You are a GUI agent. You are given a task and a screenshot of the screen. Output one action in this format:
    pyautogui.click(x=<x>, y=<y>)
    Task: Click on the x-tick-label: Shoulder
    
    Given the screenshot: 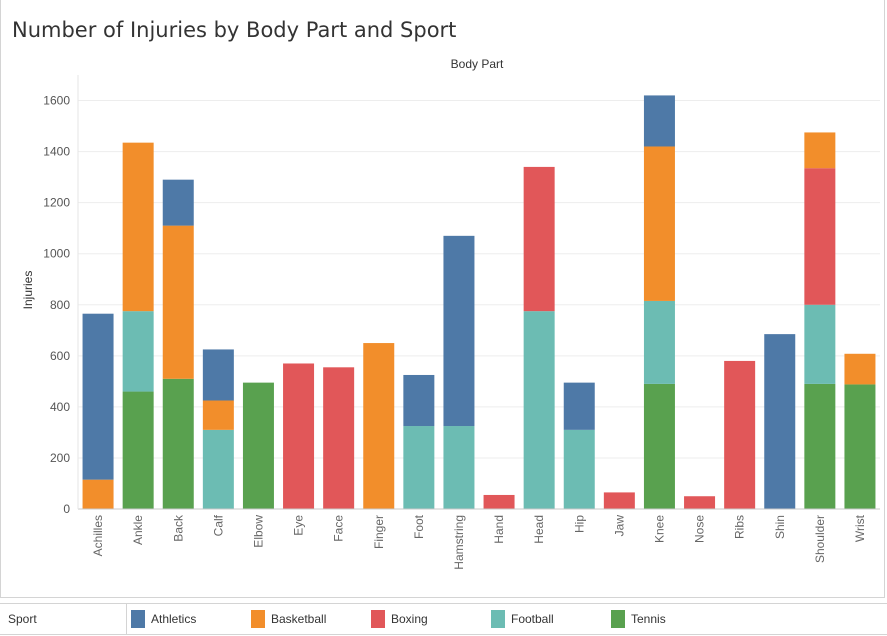 What is the action you would take?
    pyautogui.click(x=820, y=539)
    